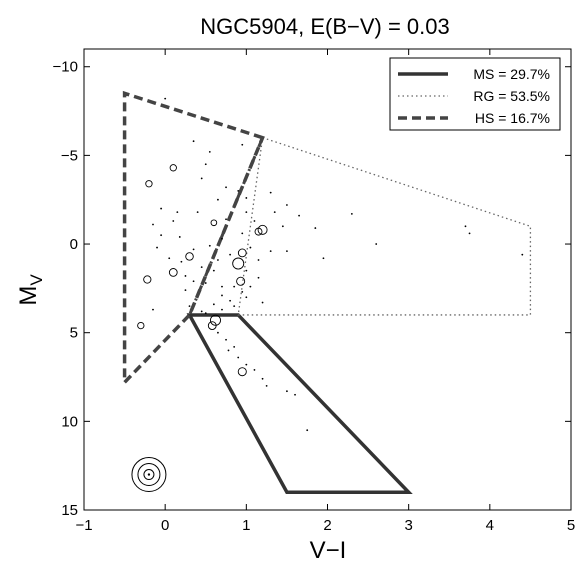  I want to click on y-axis-label: MV, so click(30, 290).